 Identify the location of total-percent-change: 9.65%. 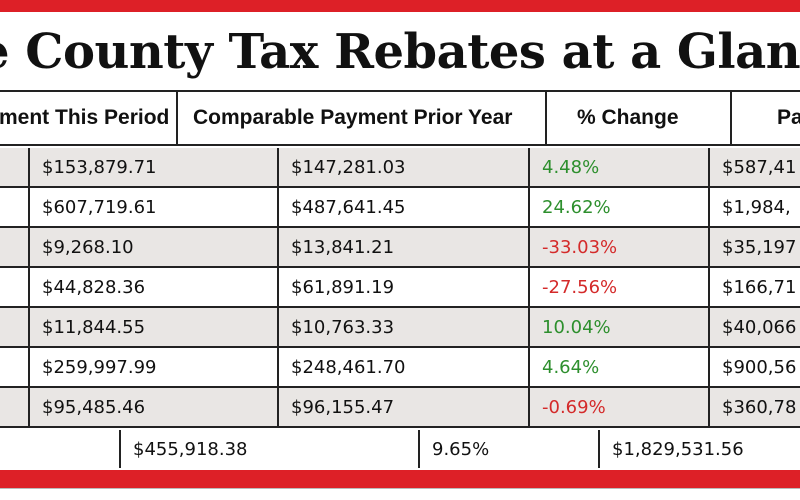
(508, 449).